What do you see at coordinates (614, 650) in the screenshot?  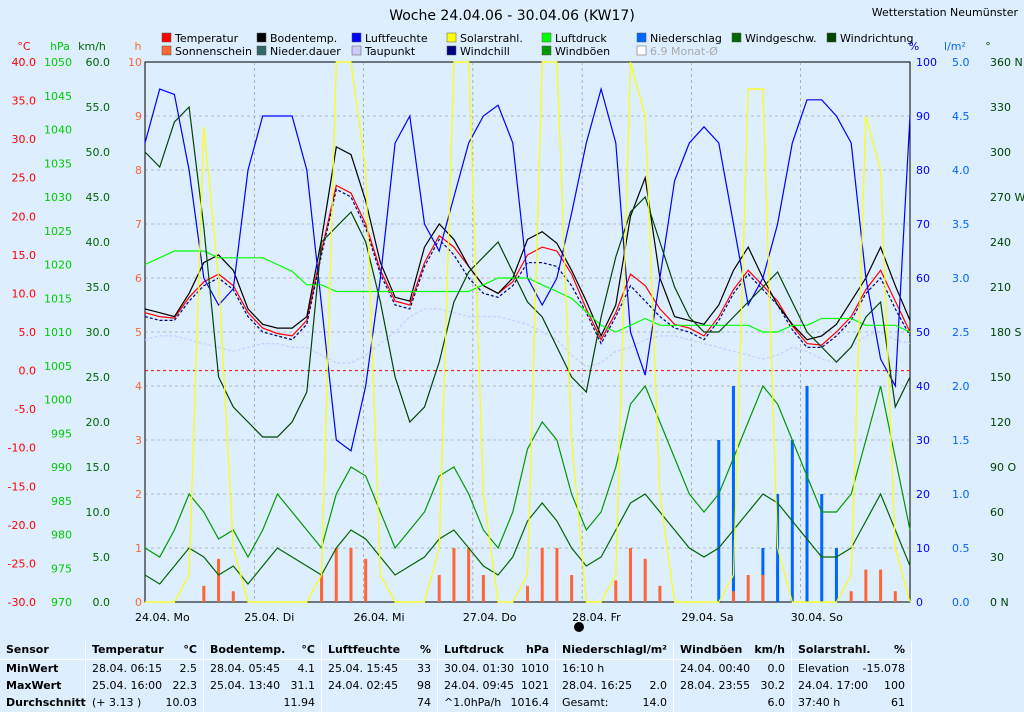 I see `stats-header: Niederschlag l/m²` at bounding box center [614, 650].